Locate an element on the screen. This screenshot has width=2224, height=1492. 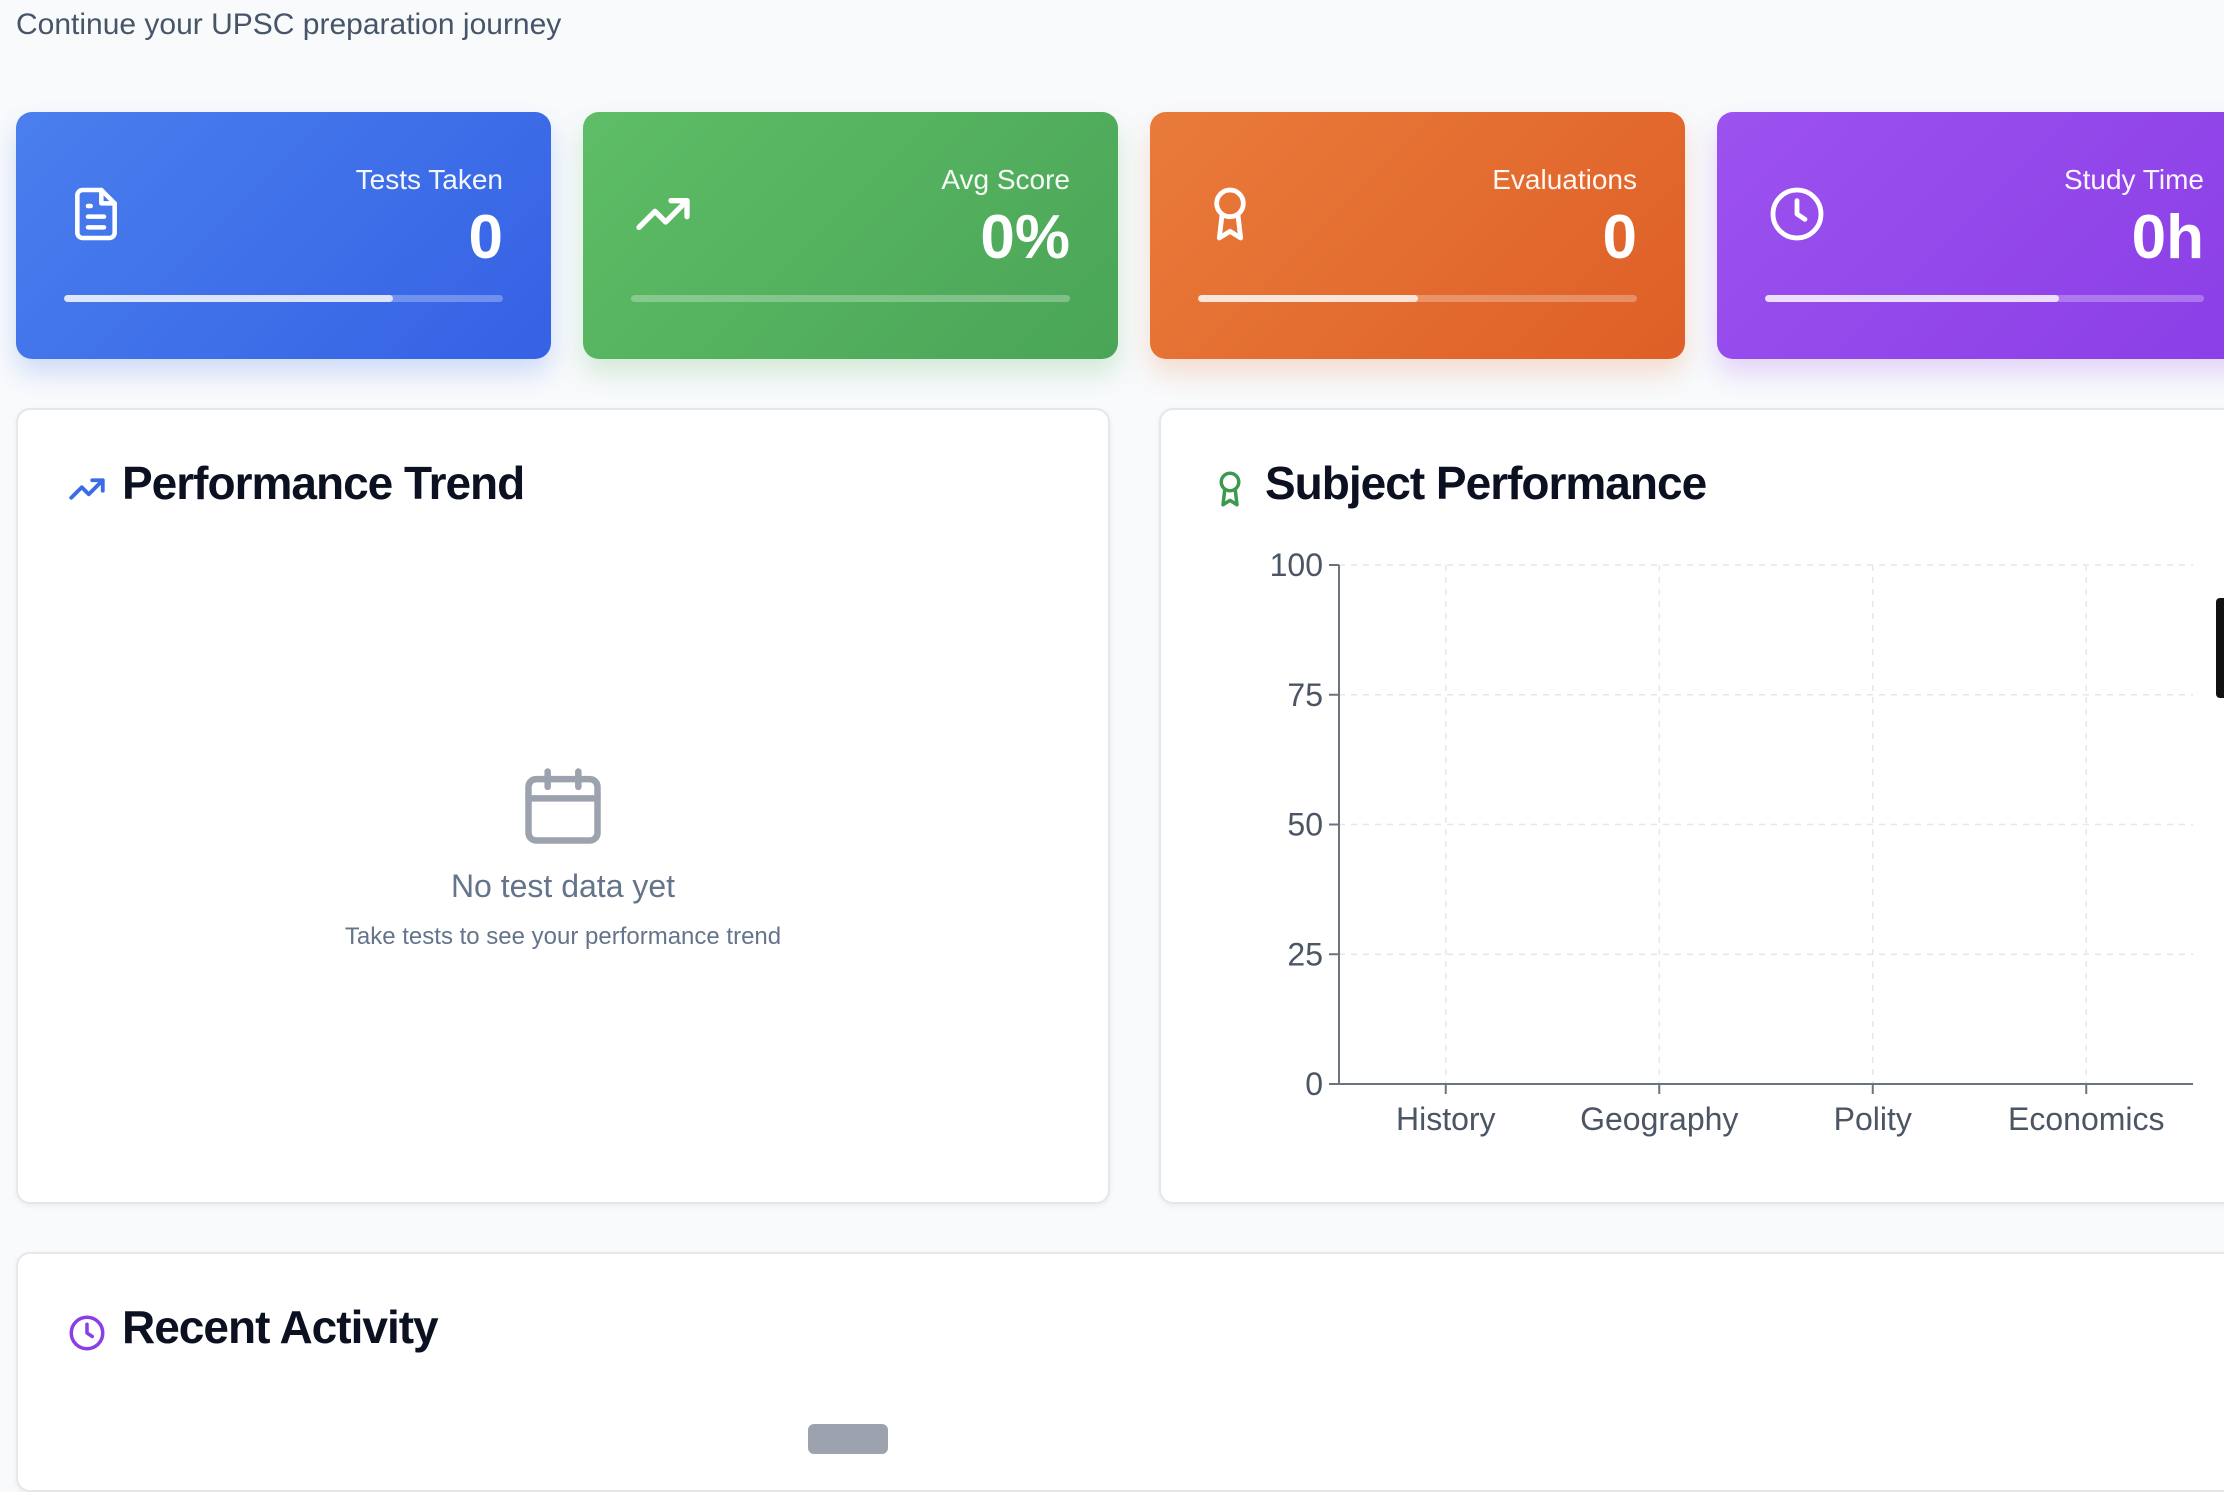
y-tick-label: 50 is located at coordinates (1305, 825).